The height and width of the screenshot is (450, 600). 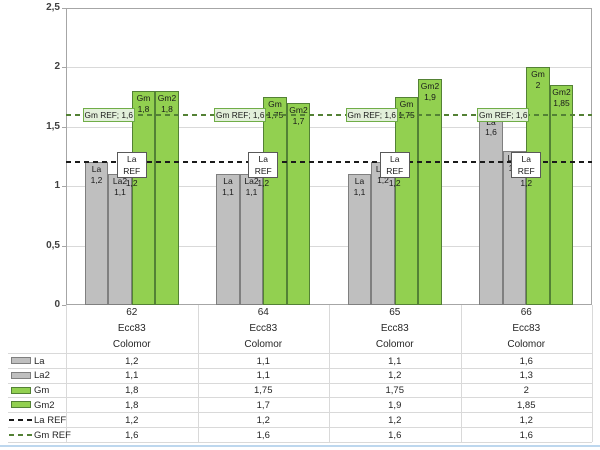 I want to click on bar-label-gm2-62: Gm2 1,8, so click(x=167, y=103).